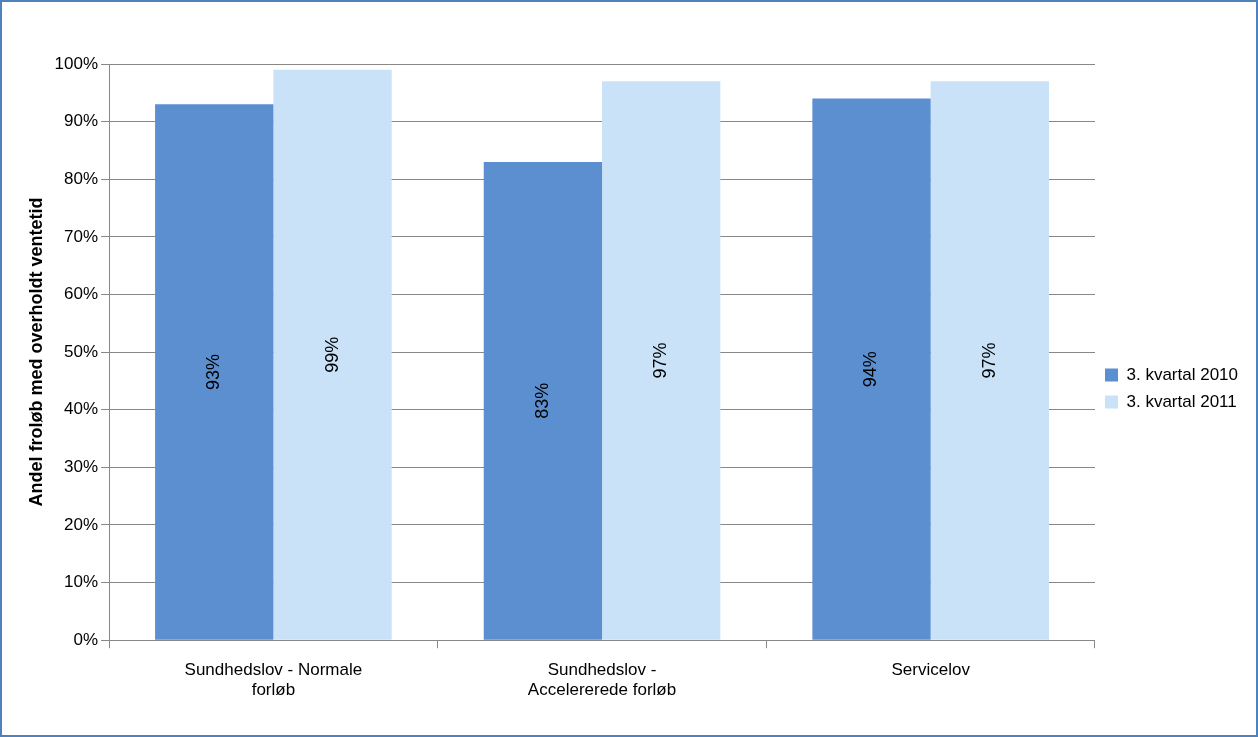 The width and height of the screenshot is (1258, 737). Describe the element at coordinates (1182, 374) in the screenshot. I see `legend-label: 3. kvartal 2010` at that location.